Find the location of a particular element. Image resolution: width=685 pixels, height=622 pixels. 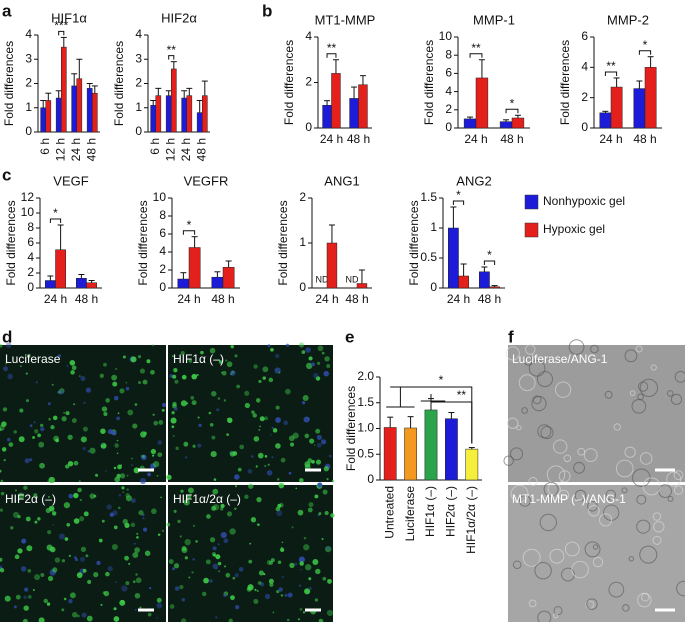

significance-label: ** is located at coordinates (611, 66).